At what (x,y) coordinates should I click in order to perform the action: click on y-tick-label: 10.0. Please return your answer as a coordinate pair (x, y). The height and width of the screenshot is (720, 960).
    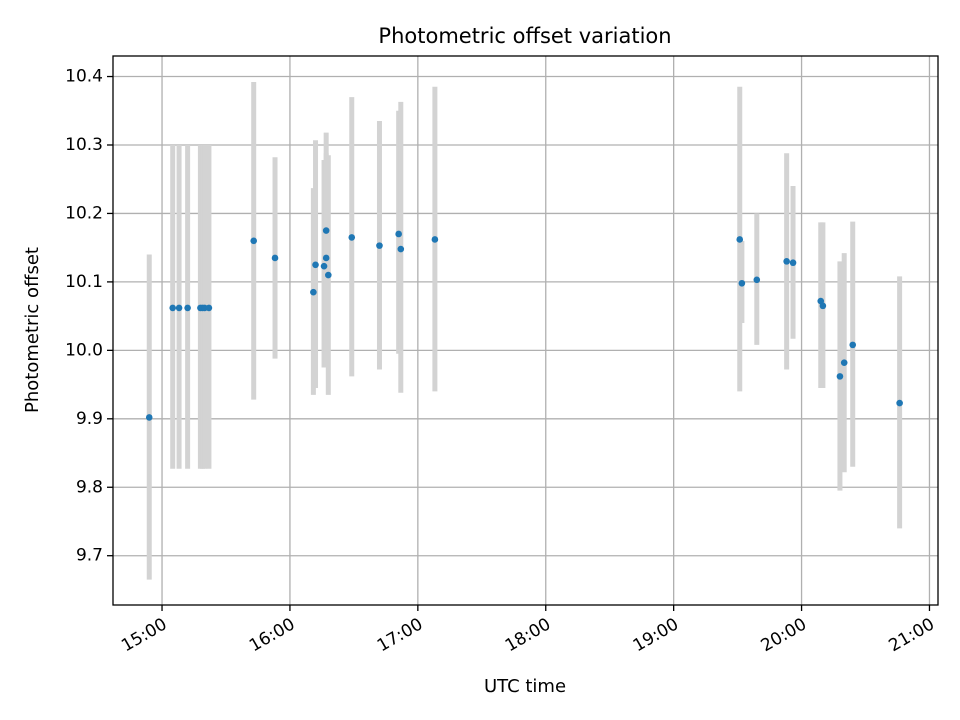
    Looking at the image, I should click on (84, 350).